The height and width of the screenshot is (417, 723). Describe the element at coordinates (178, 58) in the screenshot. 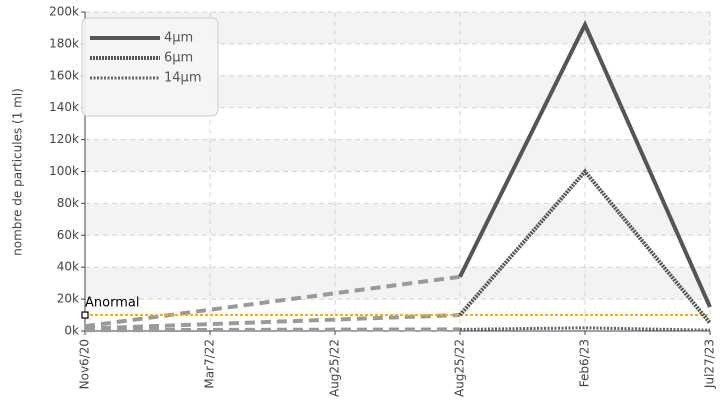

I see `legend-label: 6µm` at that location.